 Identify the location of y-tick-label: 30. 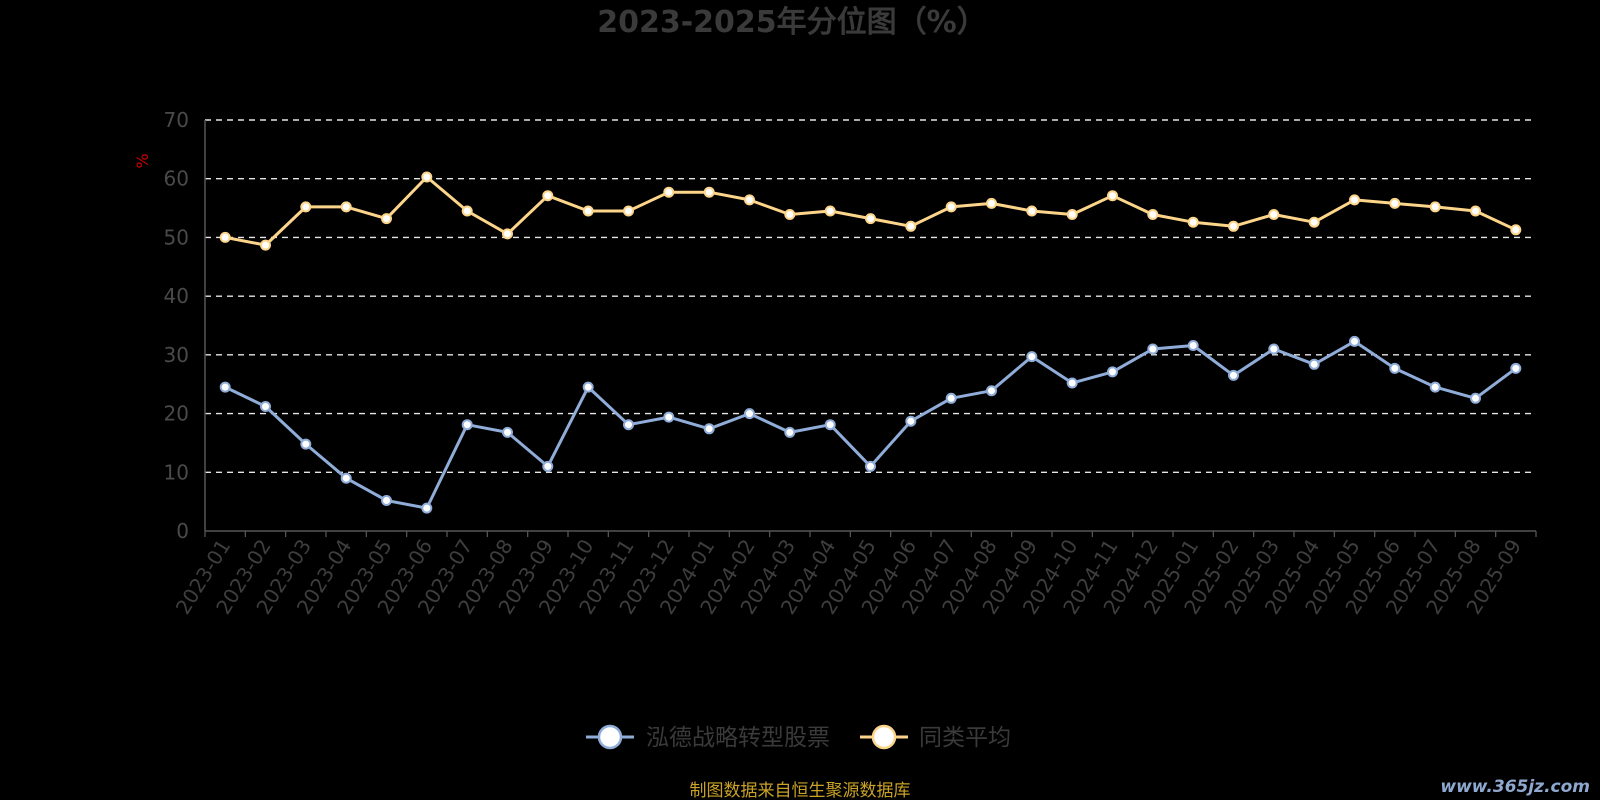
(176, 355).